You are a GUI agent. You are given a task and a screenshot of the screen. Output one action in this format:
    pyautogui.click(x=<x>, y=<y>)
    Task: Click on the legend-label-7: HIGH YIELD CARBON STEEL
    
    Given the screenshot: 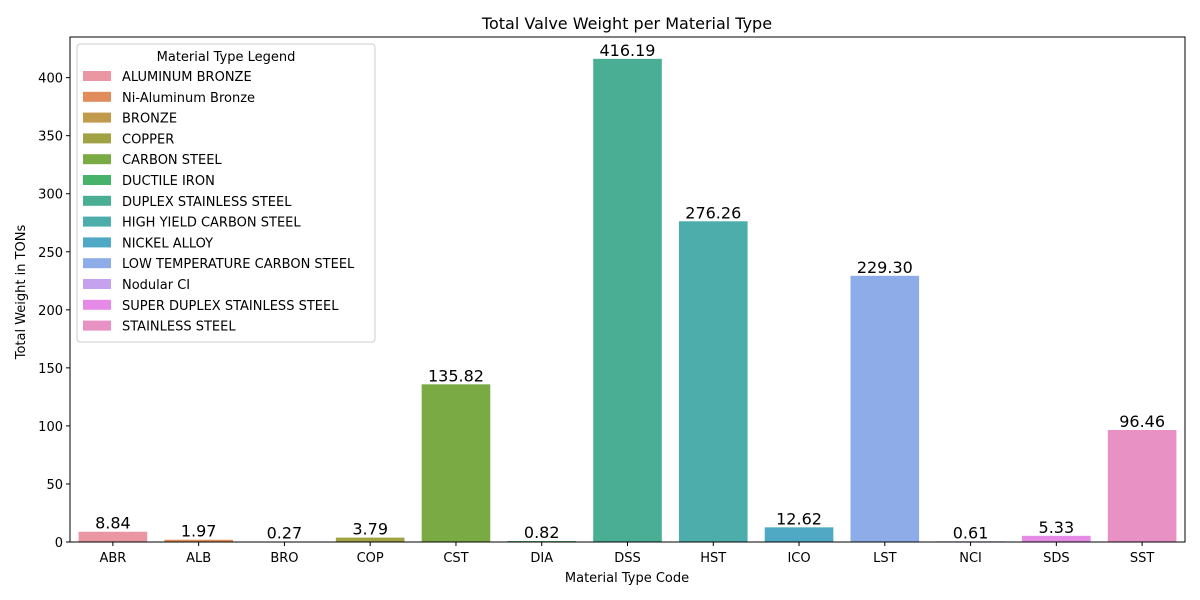 What is the action you would take?
    pyautogui.click(x=211, y=223)
    